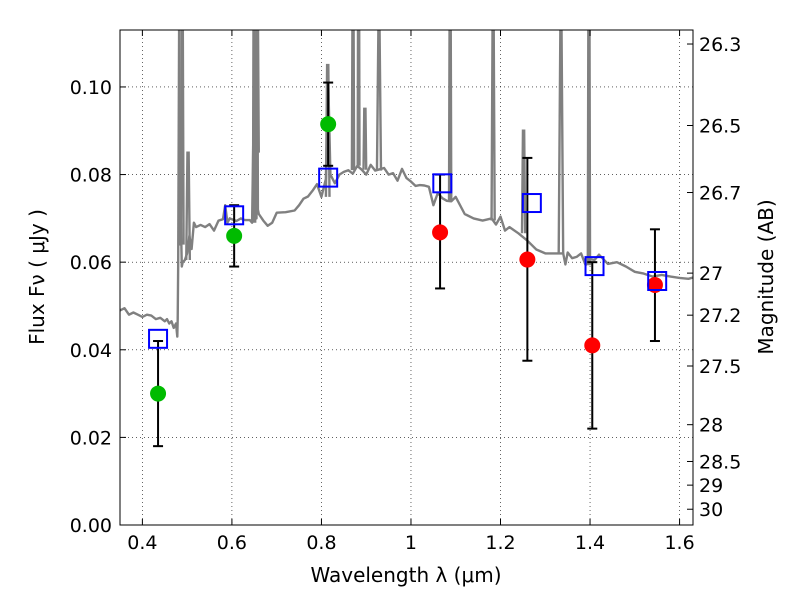  Describe the element at coordinates (679, 543) in the screenshot. I see `x-tick-label: 1.6` at that location.